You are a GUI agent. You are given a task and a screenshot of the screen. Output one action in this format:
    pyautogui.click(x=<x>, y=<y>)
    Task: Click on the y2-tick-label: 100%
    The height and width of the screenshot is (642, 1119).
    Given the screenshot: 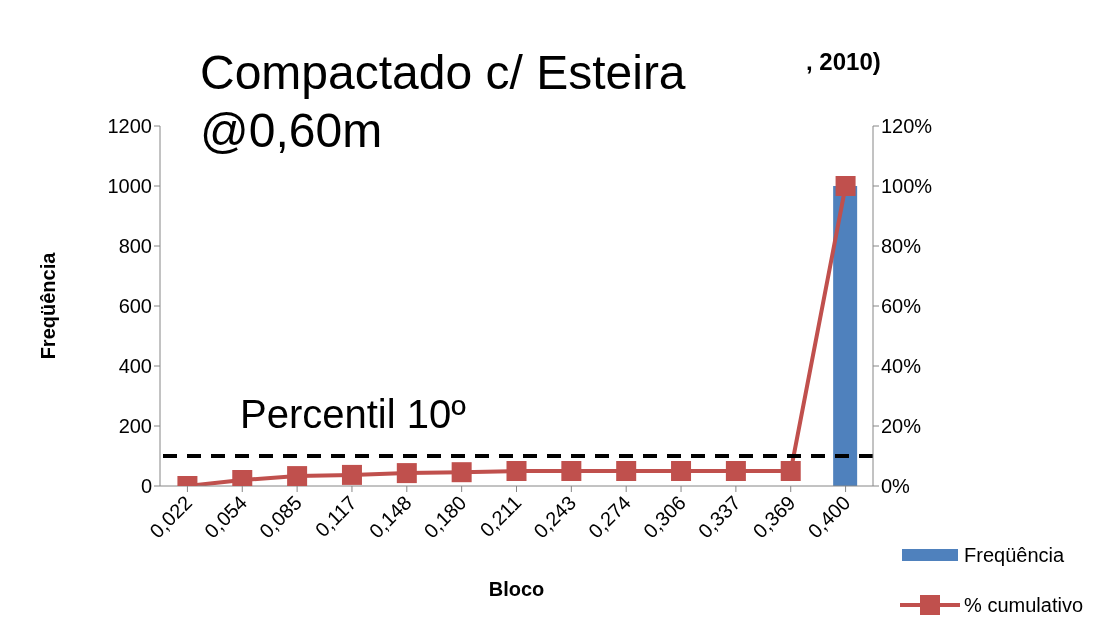 What is the action you would take?
    pyautogui.click(x=907, y=186)
    